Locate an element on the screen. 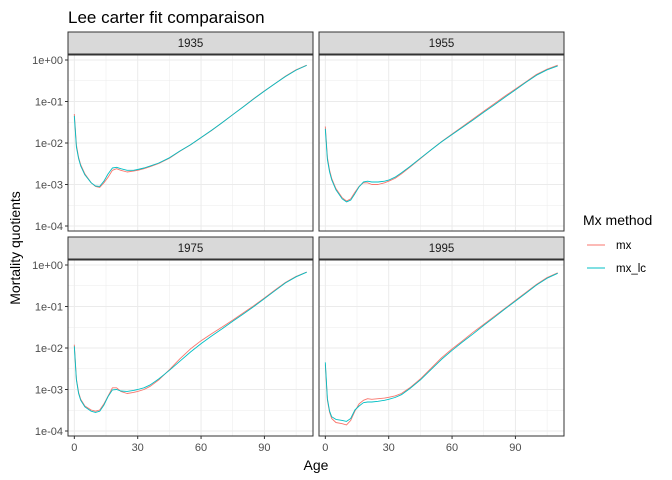 The width and height of the screenshot is (672, 480). legend: Mx method mx mx_lc is located at coordinates (617, 243).